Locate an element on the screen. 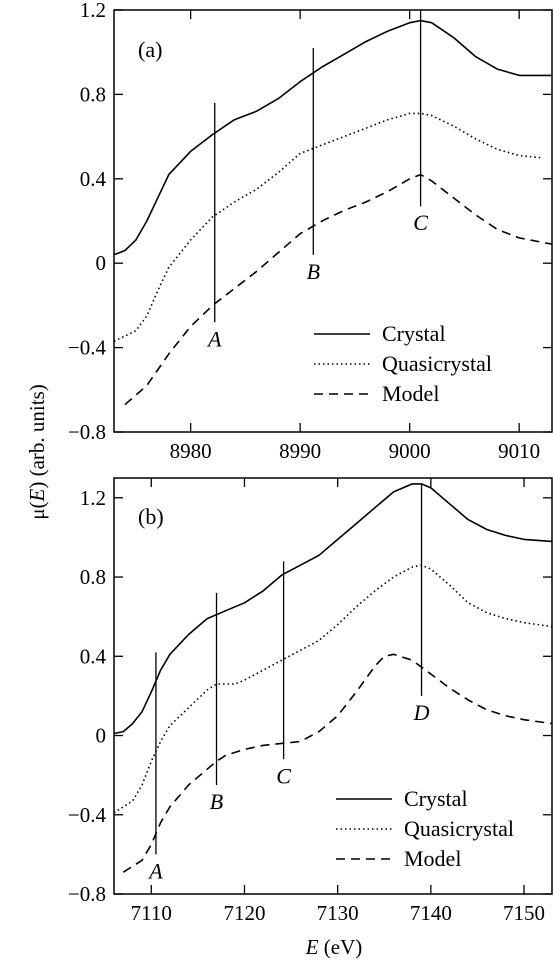  panel-b-marker-c-label: C is located at coordinates (283, 775).